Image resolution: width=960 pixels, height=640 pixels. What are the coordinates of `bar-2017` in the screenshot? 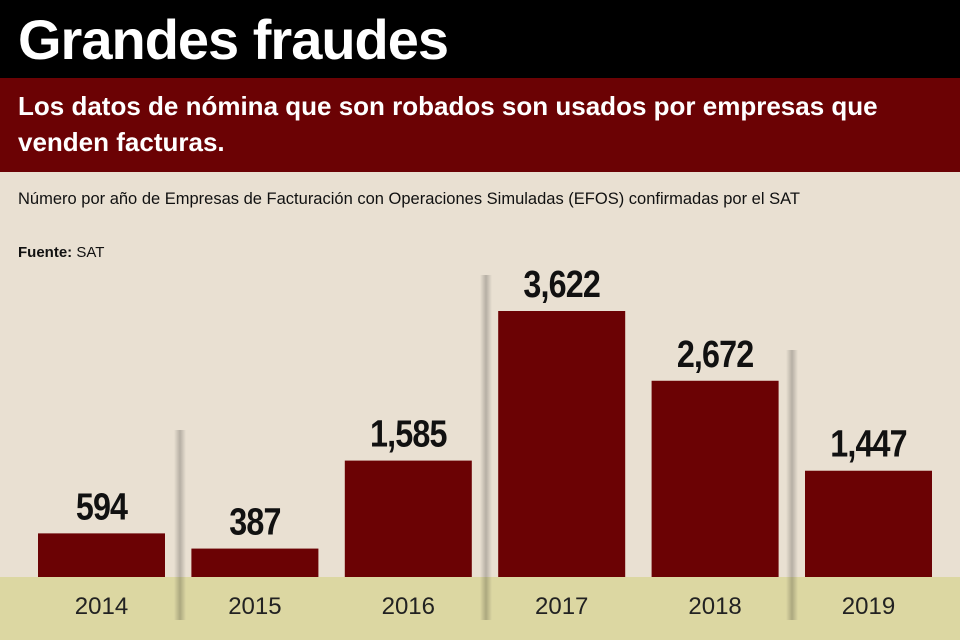 It's located at (562, 444).